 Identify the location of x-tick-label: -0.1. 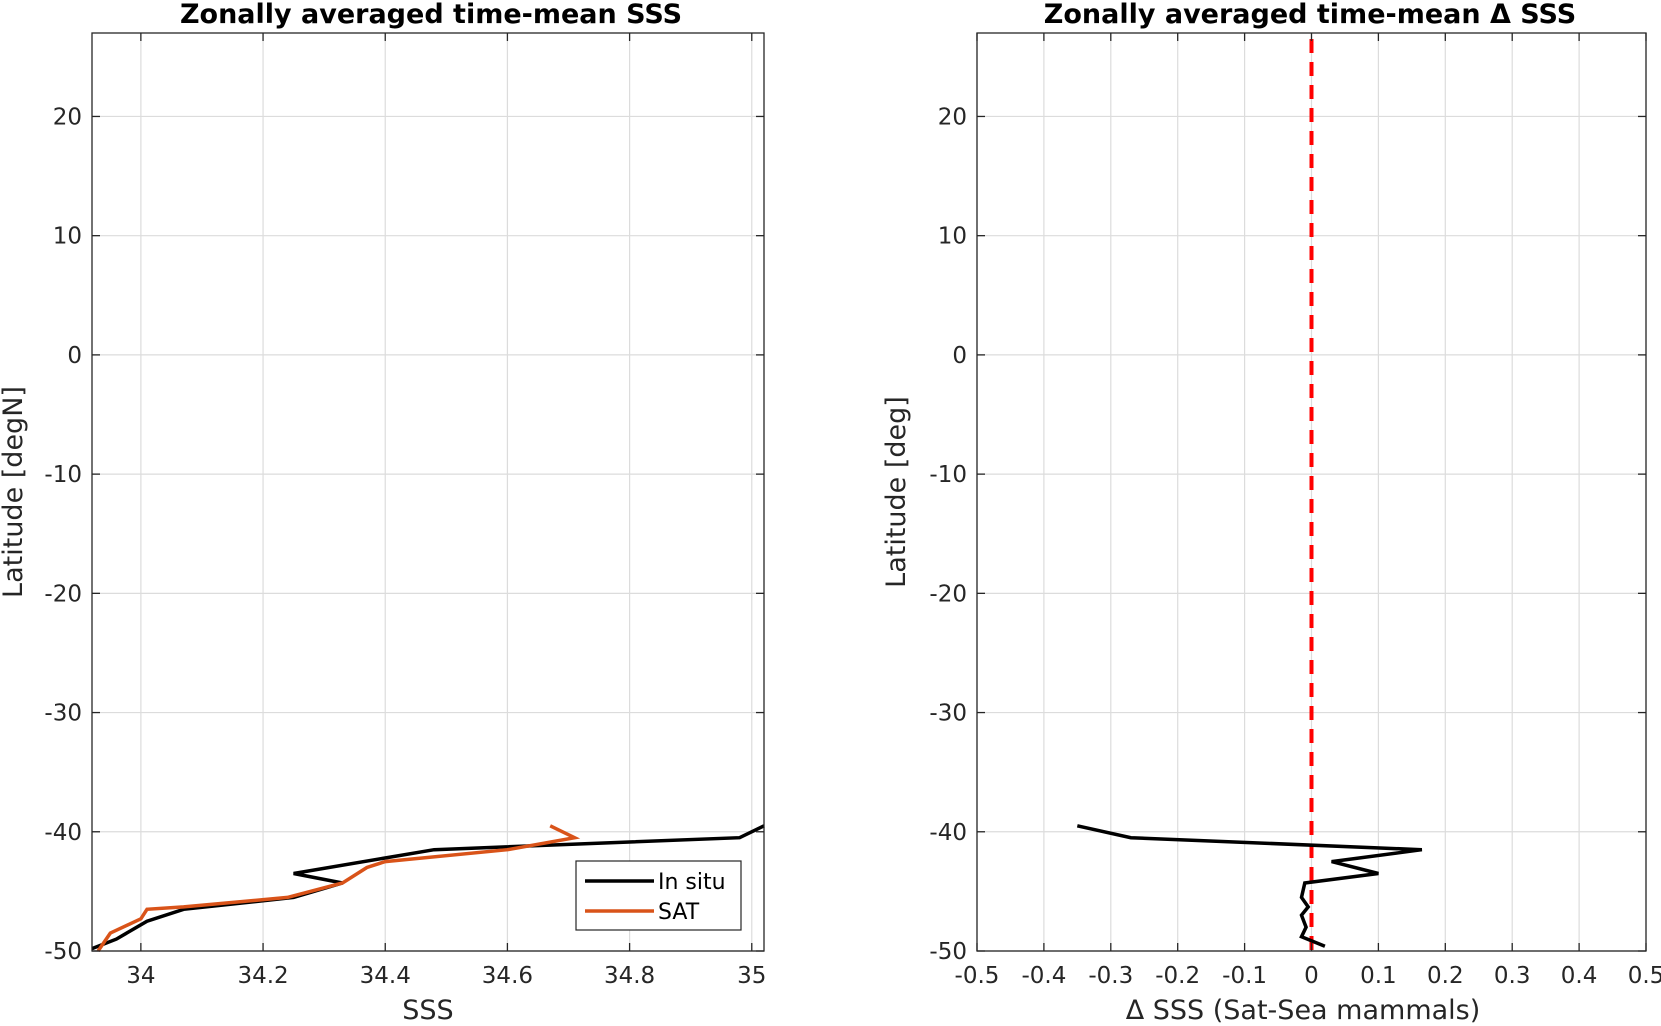
(1244, 976).